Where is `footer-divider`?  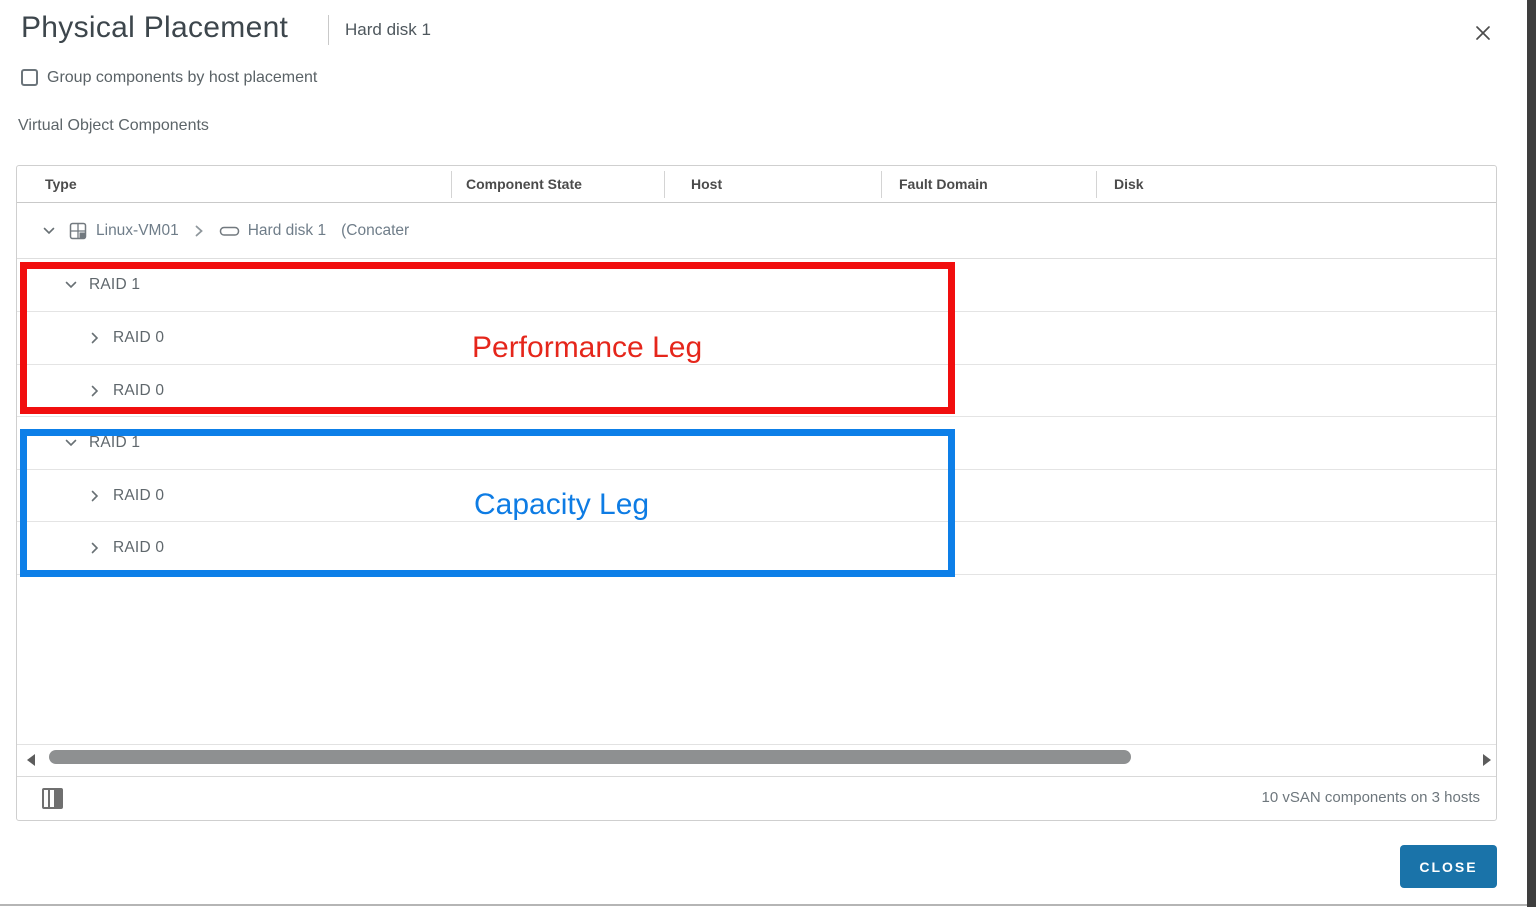 footer-divider is located at coordinates (756, 776).